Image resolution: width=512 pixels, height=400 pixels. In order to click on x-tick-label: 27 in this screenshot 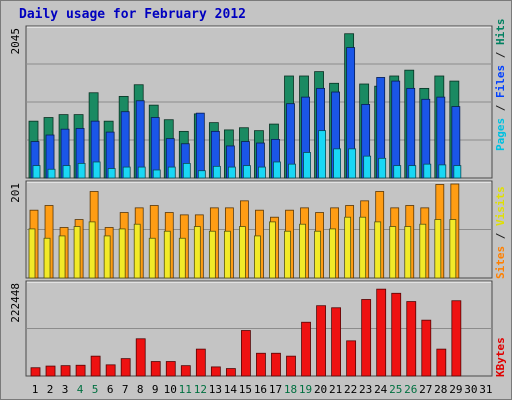, I will do `click(425, 389)`.